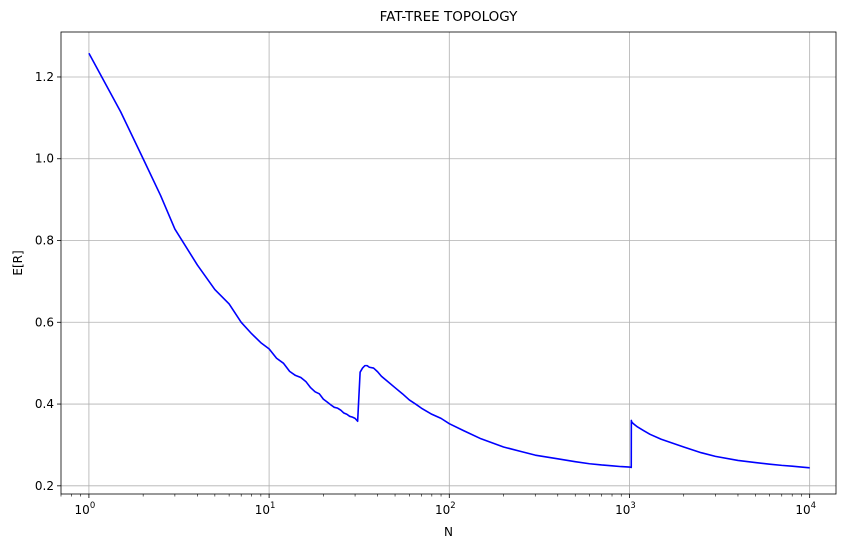  Describe the element at coordinates (272, 506) in the screenshot. I see `x-tick-exponent: 1` at that location.